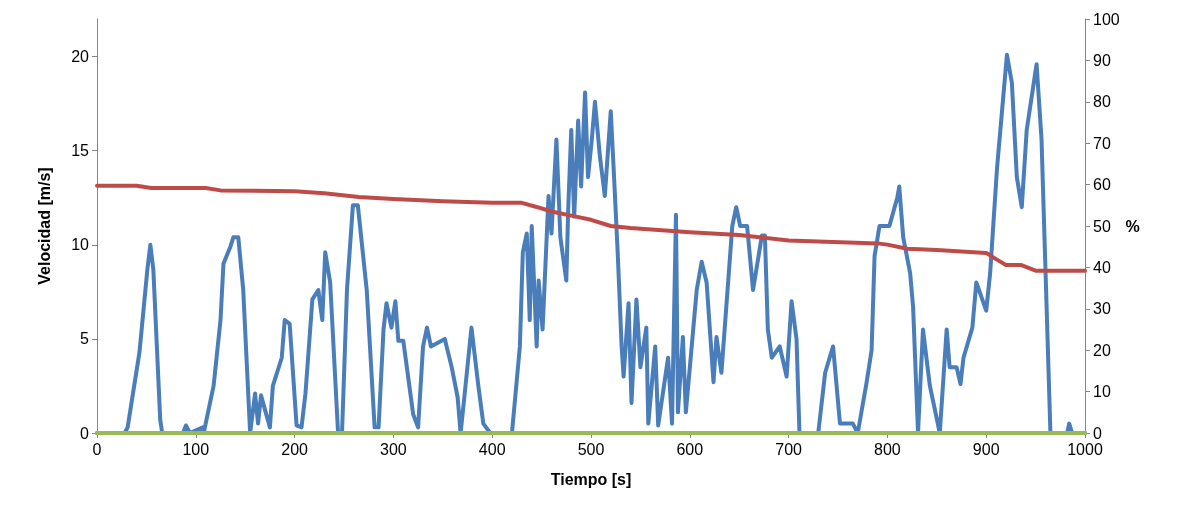 The height and width of the screenshot is (522, 1193). What do you see at coordinates (1085, 449) in the screenshot?
I see `x-tick-label: 1000` at bounding box center [1085, 449].